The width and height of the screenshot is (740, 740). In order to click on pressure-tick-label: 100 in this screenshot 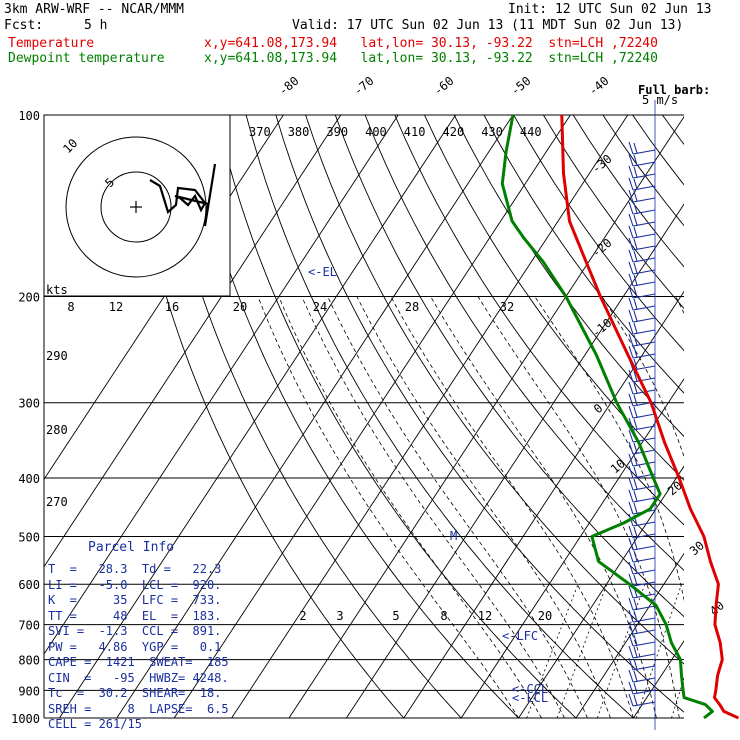, I will do `click(29, 116)`.